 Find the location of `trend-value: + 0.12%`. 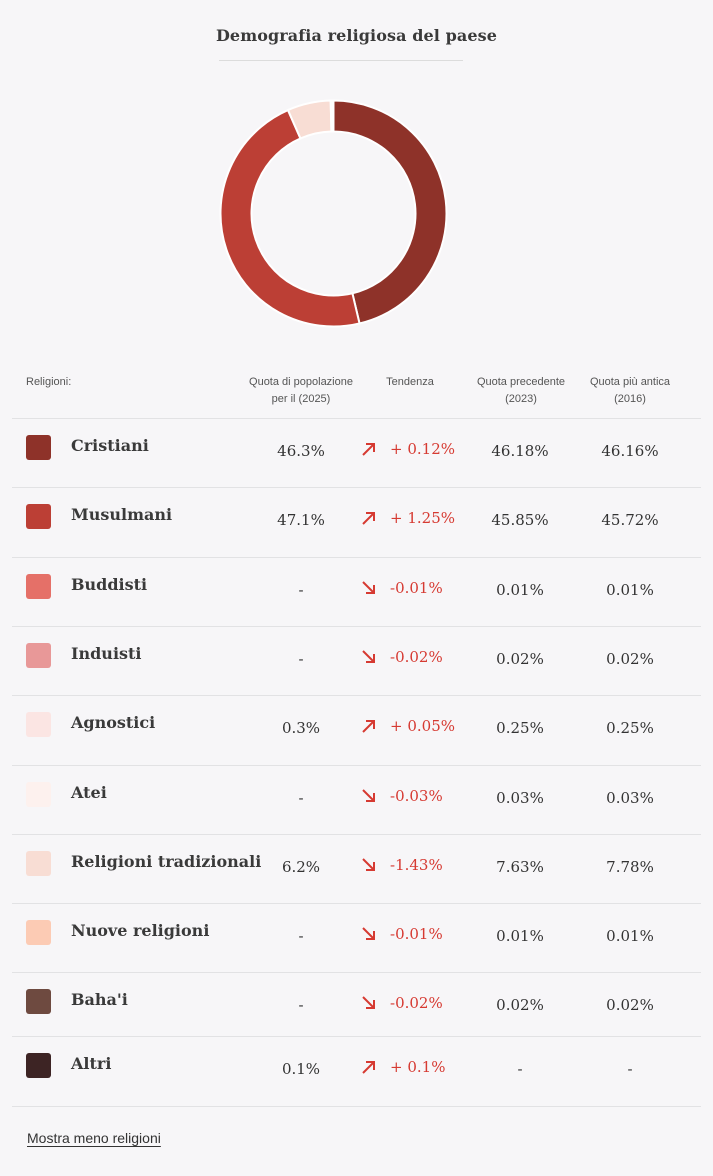

trend-value: + 0.12% is located at coordinates (422, 449).